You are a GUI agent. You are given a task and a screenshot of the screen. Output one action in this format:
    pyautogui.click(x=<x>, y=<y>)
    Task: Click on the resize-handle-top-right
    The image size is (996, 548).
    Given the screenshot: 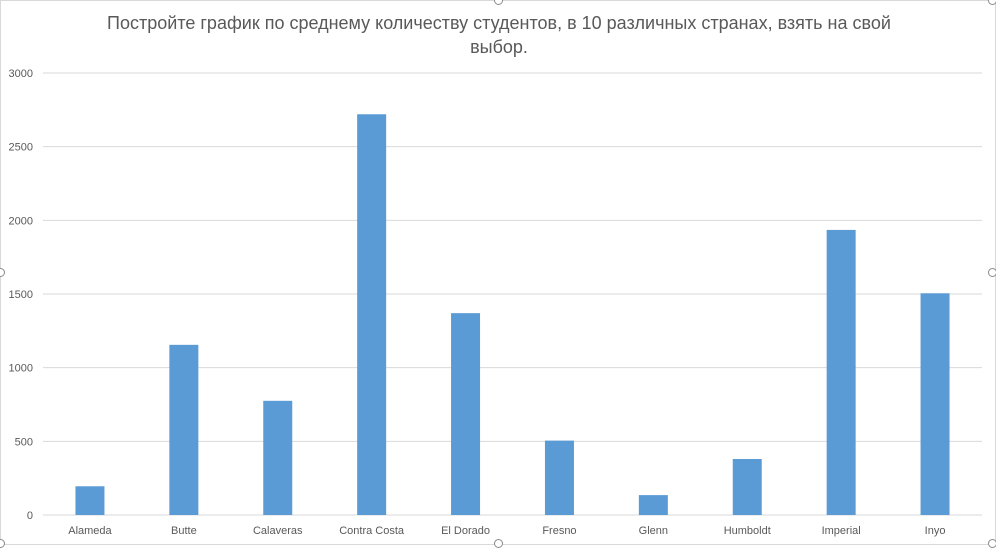 What is the action you would take?
    pyautogui.click(x=992, y=2)
    